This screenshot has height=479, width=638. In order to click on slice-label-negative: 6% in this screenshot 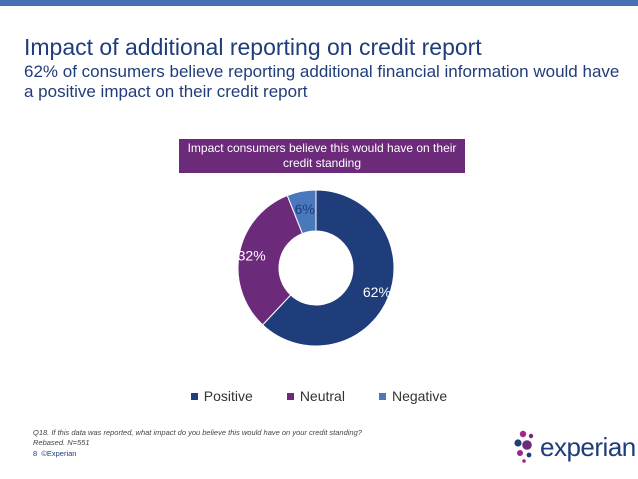, I will do `click(305, 209)`.